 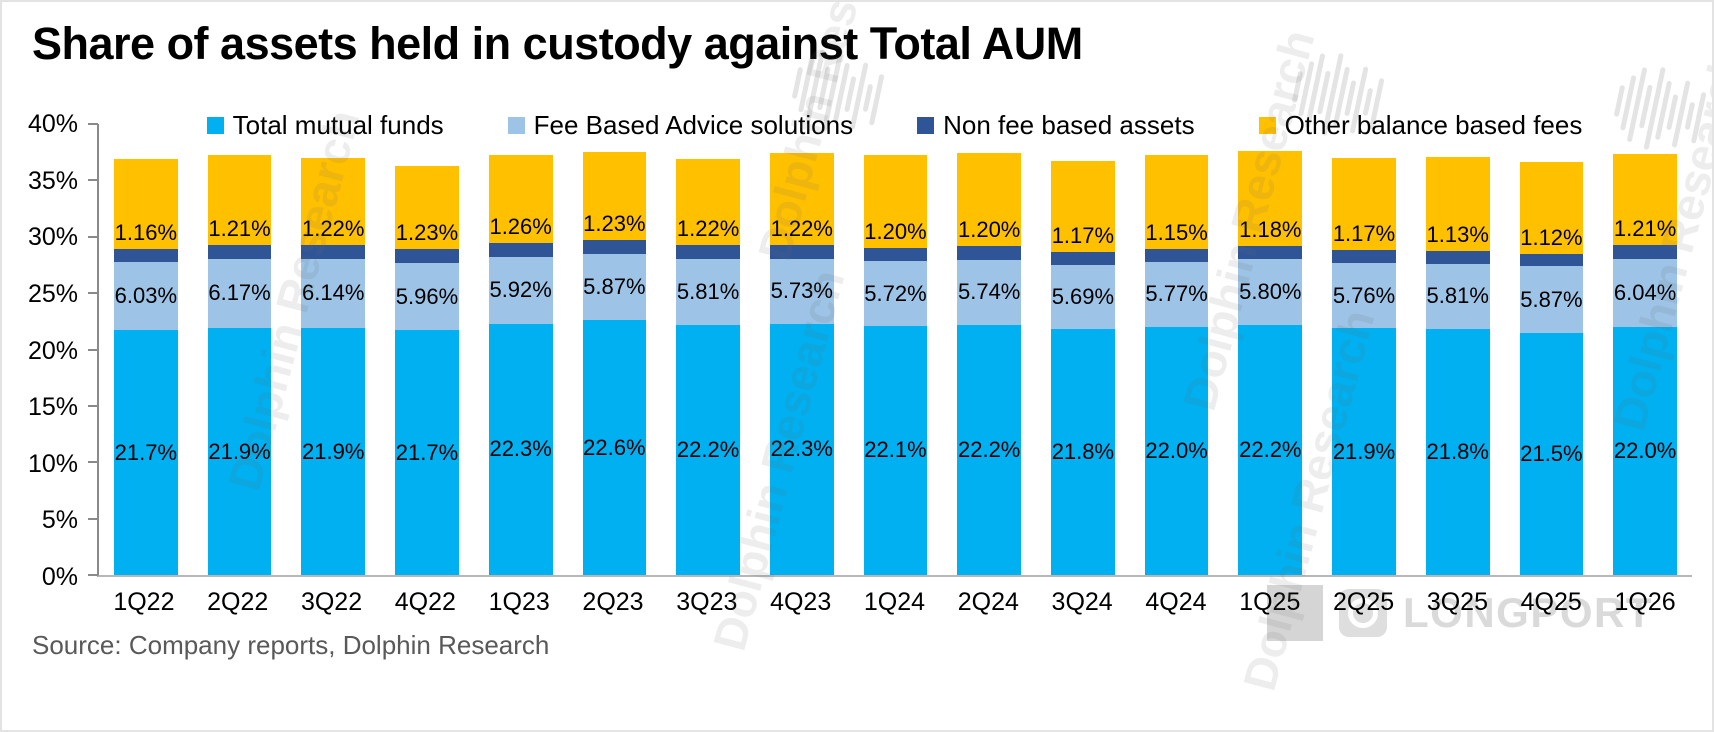 What do you see at coordinates (52, 180) in the screenshot?
I see `y-tick-label: 35%` at bounding box center [52, 180].